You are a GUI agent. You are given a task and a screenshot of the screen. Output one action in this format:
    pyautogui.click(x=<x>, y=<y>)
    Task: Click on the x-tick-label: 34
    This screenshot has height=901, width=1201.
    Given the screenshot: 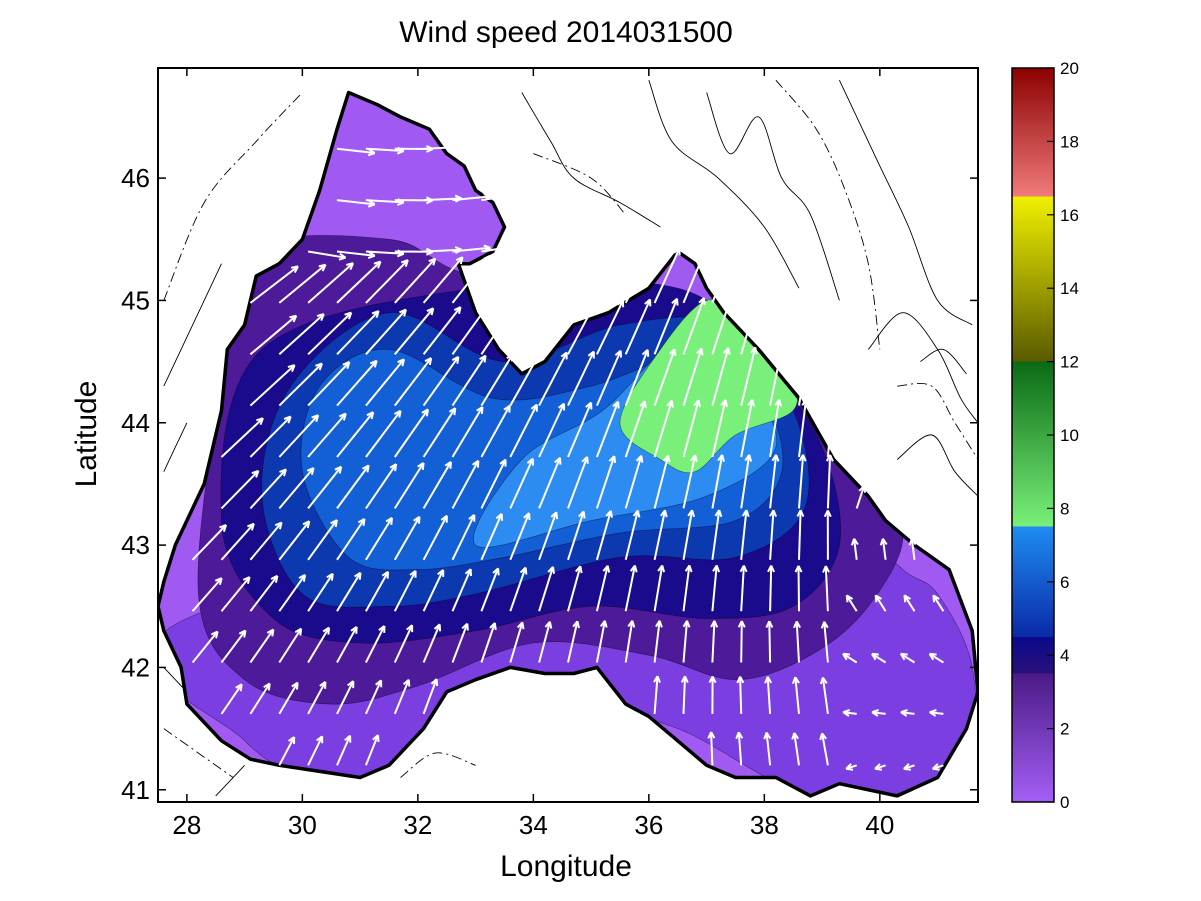 What is the action you would take?
    pyautogui.click(x=533, y=825)
    